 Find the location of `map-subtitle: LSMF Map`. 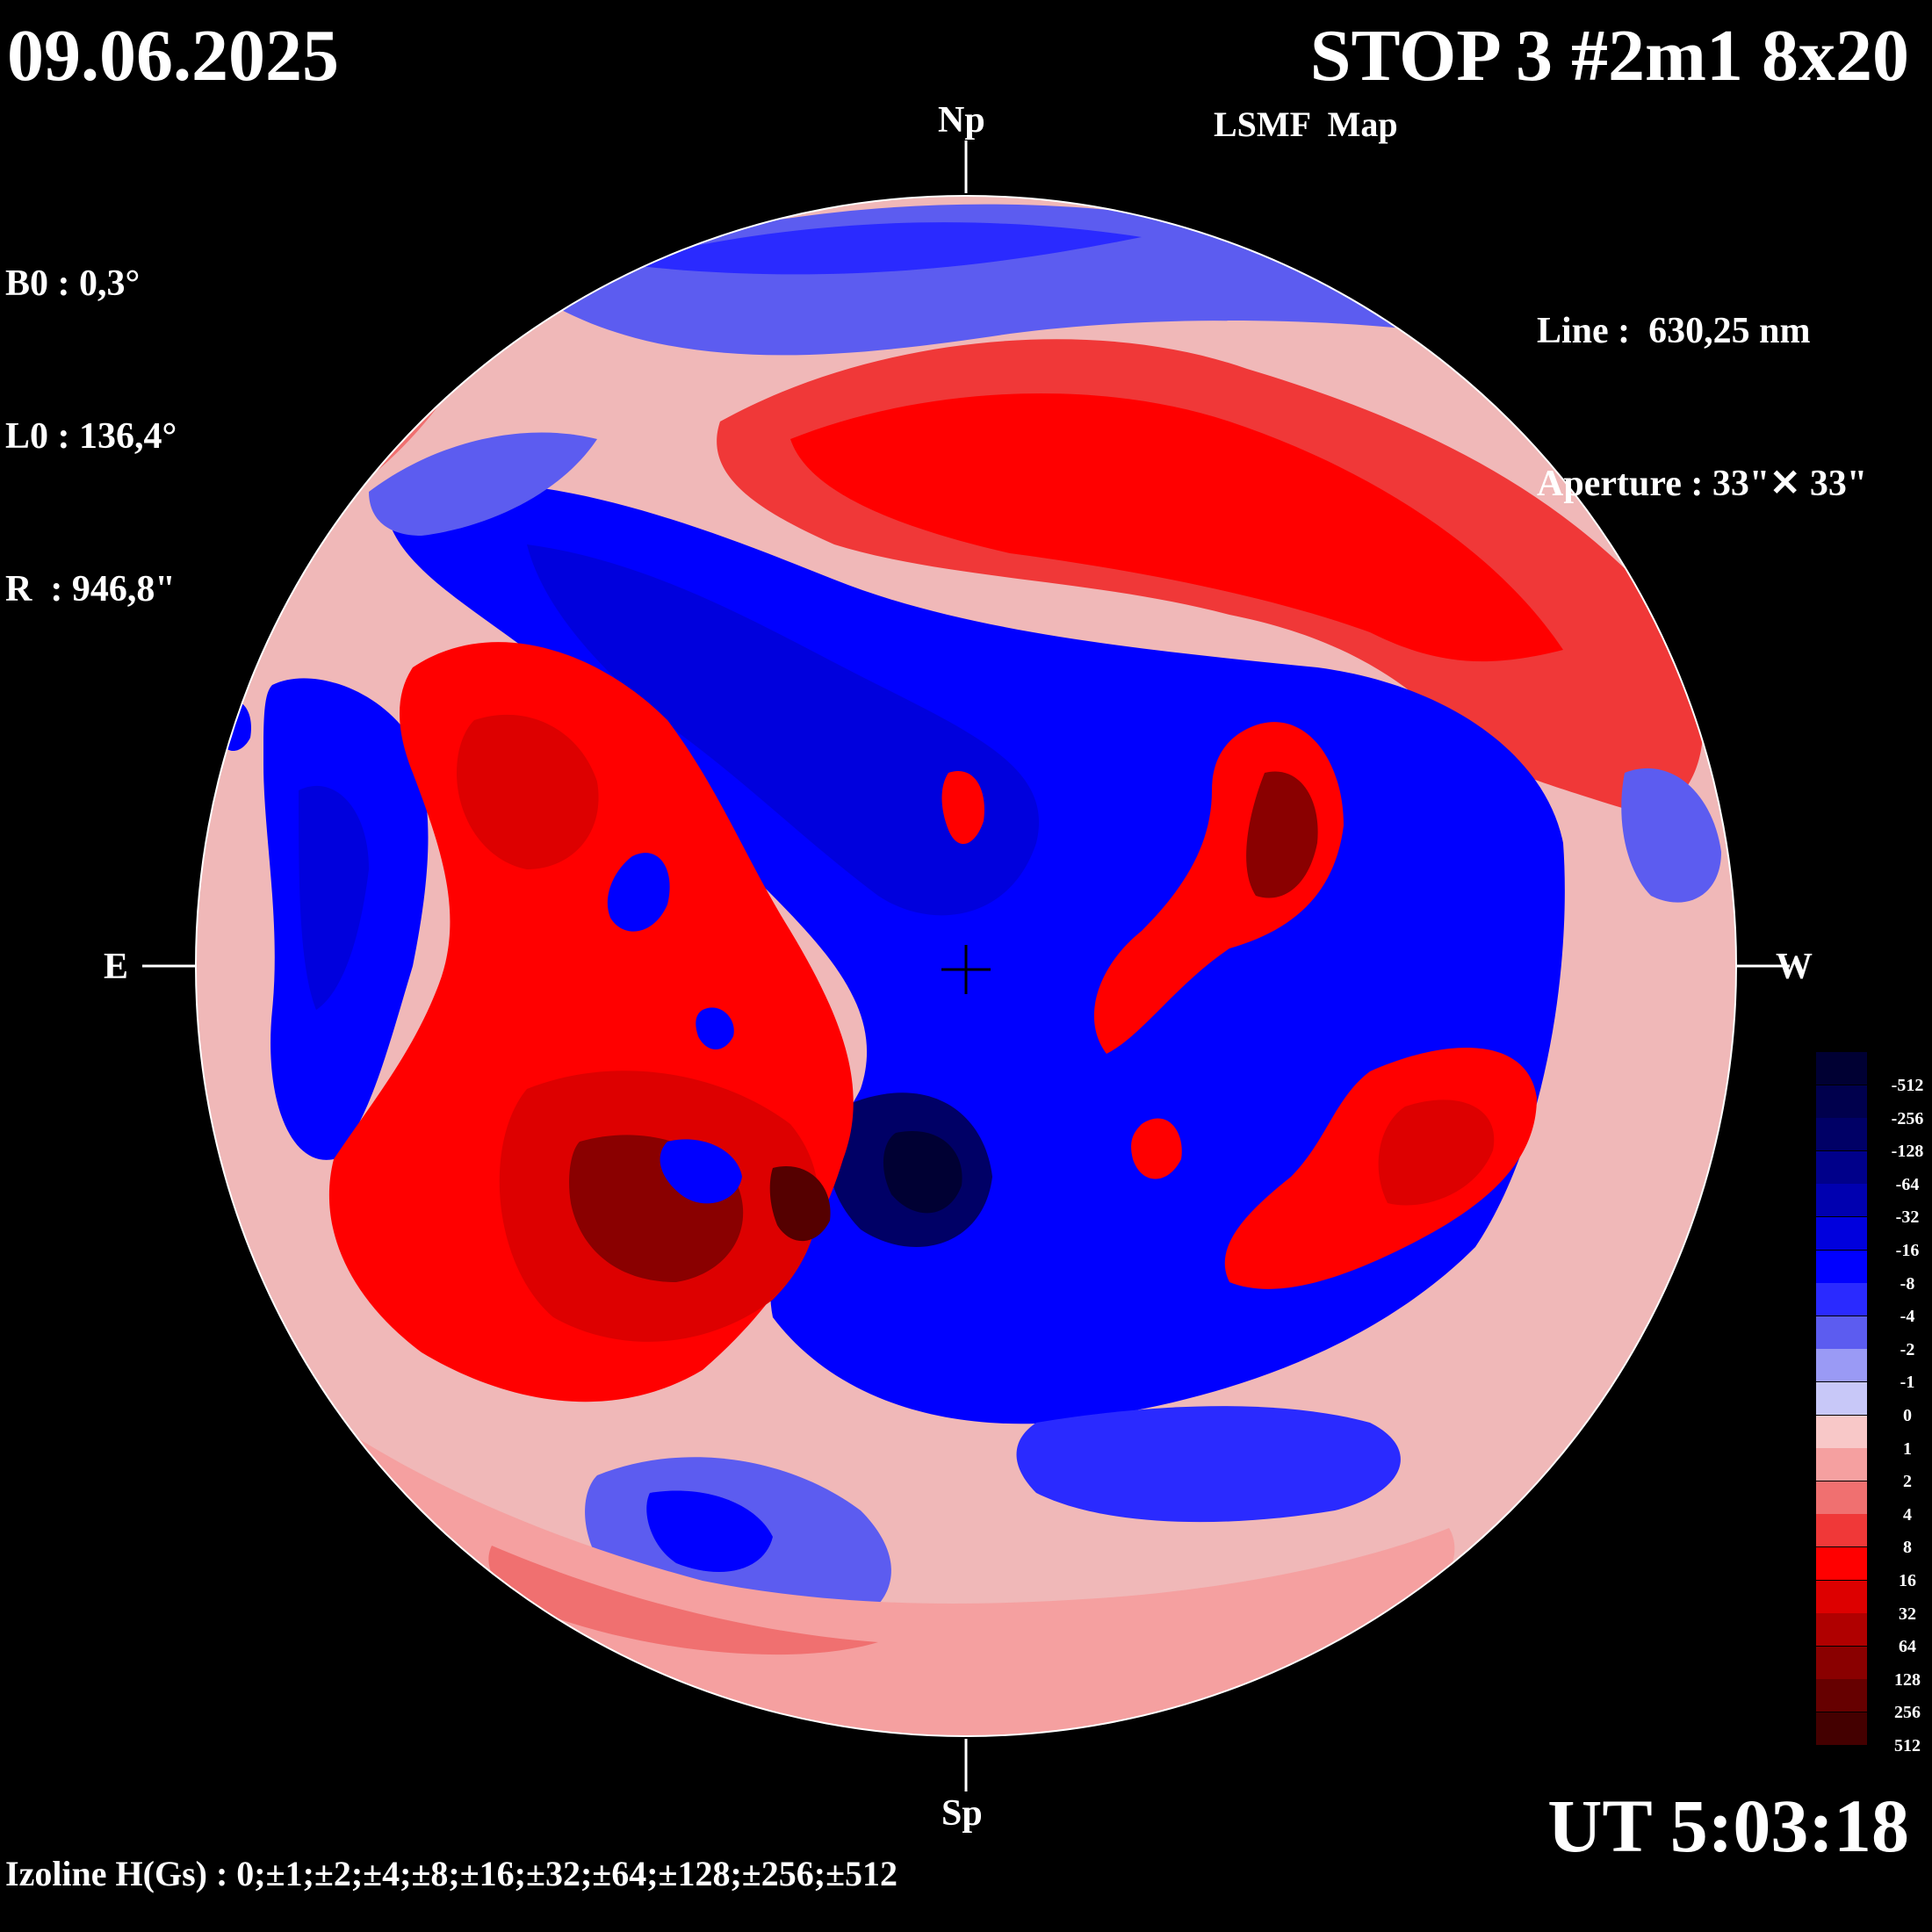

map-subtitle: LSMF Map is located at coordinates (1306, 124).